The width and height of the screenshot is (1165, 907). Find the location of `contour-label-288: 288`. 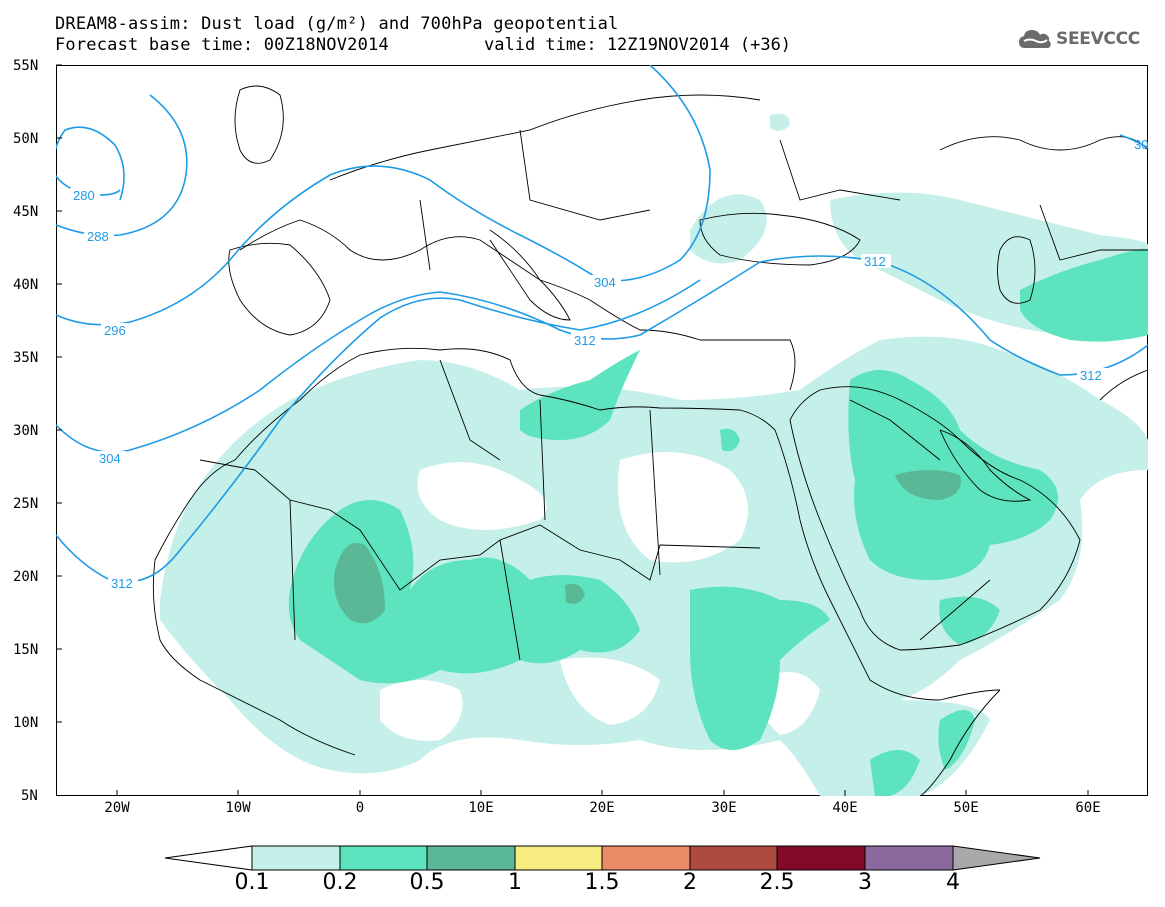

contour-label-288: 288 is located at coordinates (98, 236).